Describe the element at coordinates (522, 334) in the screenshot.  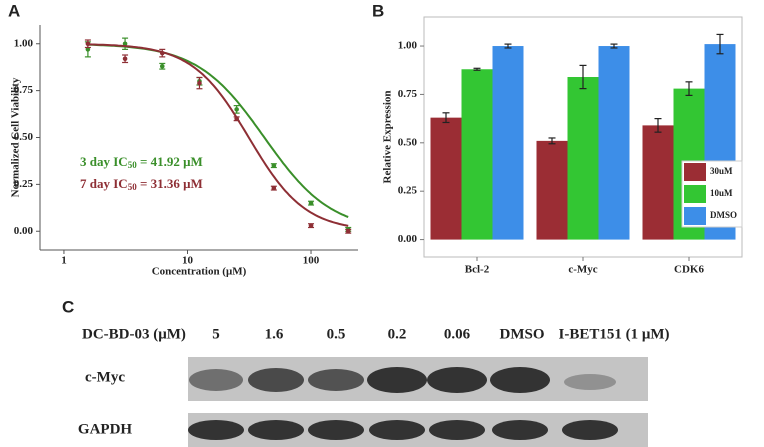
I see `lane-label: DMSO` at that location.